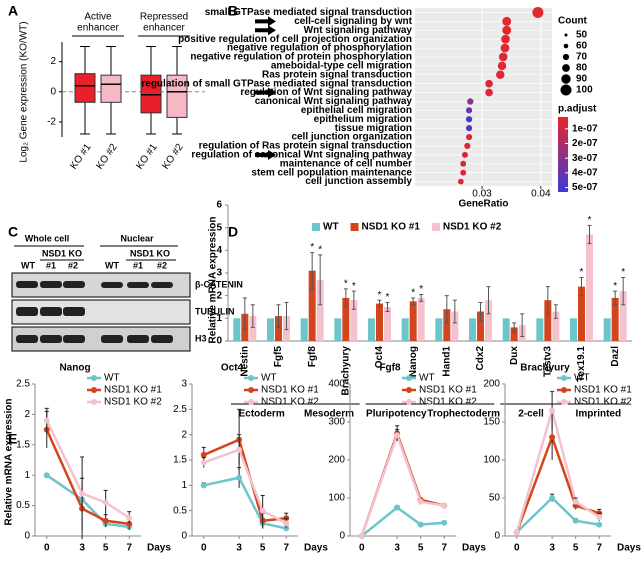  I want to click on panel-label: D, so click(233, 232).